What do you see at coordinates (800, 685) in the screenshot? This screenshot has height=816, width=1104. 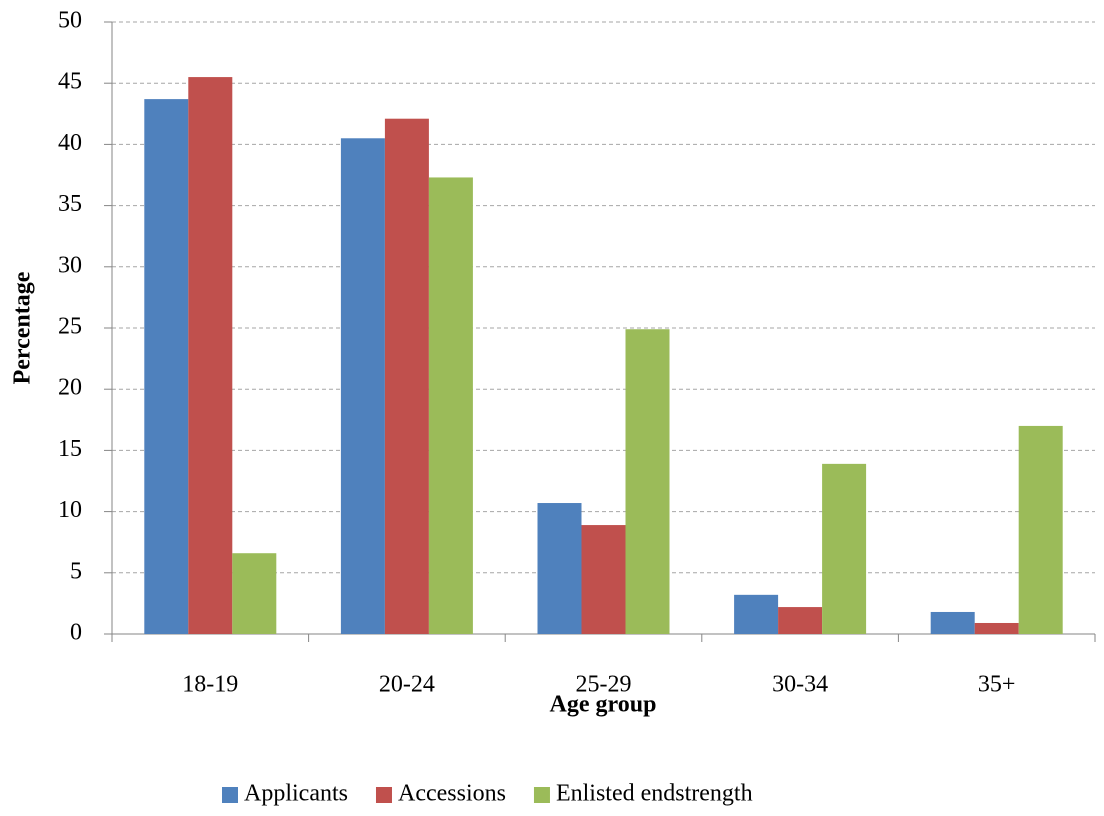 I see `x-tick-label: 30-34` at bounding box center [800, 685].